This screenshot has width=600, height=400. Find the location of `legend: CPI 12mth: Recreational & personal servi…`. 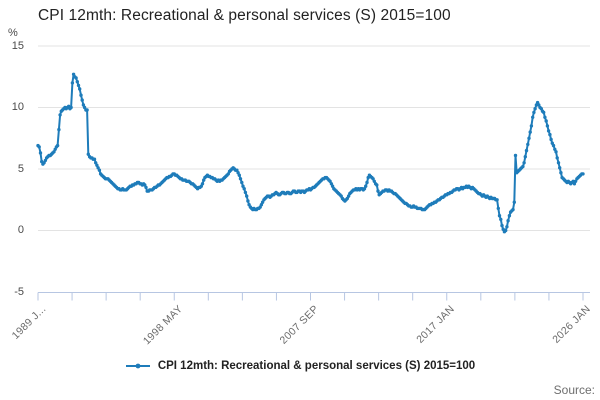

legend: CPI 12mth: Recreational & personal servi… is located at coordinates (300, 366).